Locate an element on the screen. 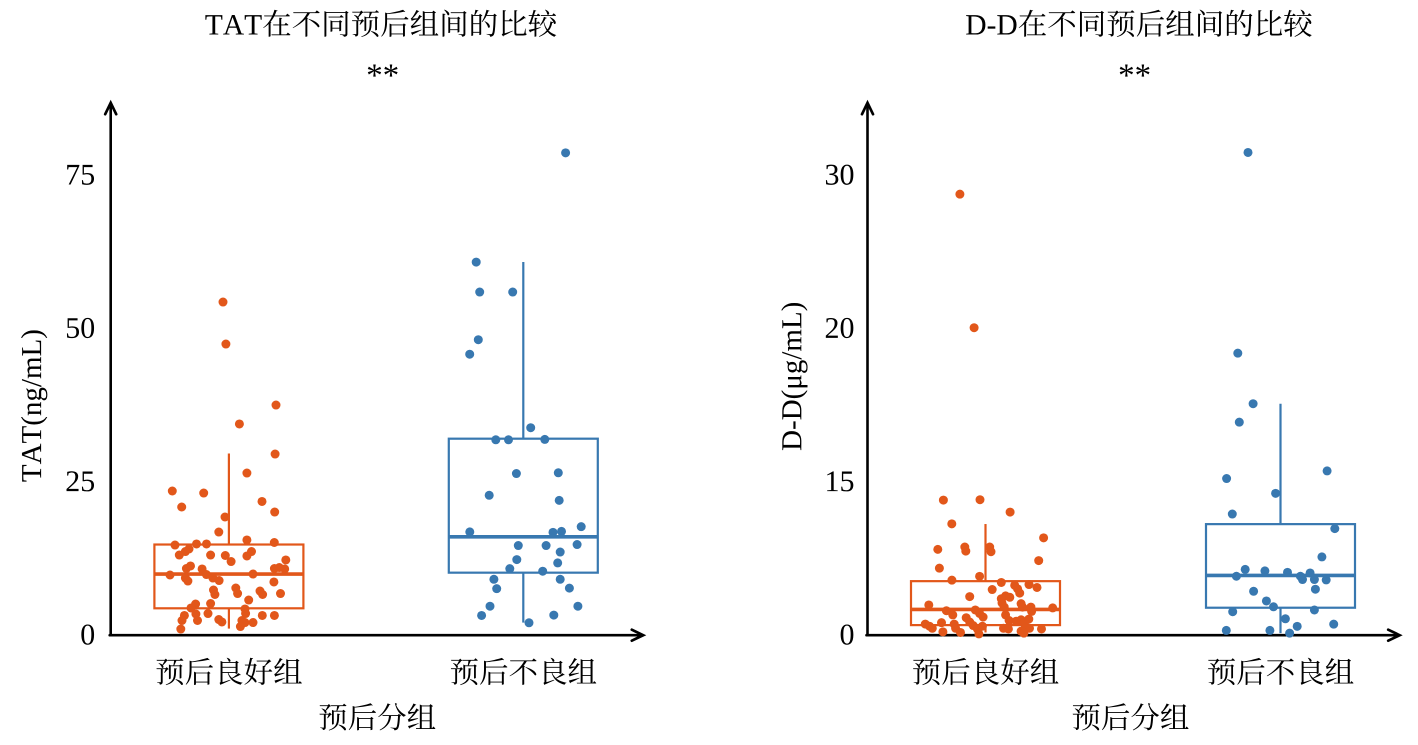 The height and width of the screenshot is (745, 1418). chart-title is located at coordinates (381, 23).